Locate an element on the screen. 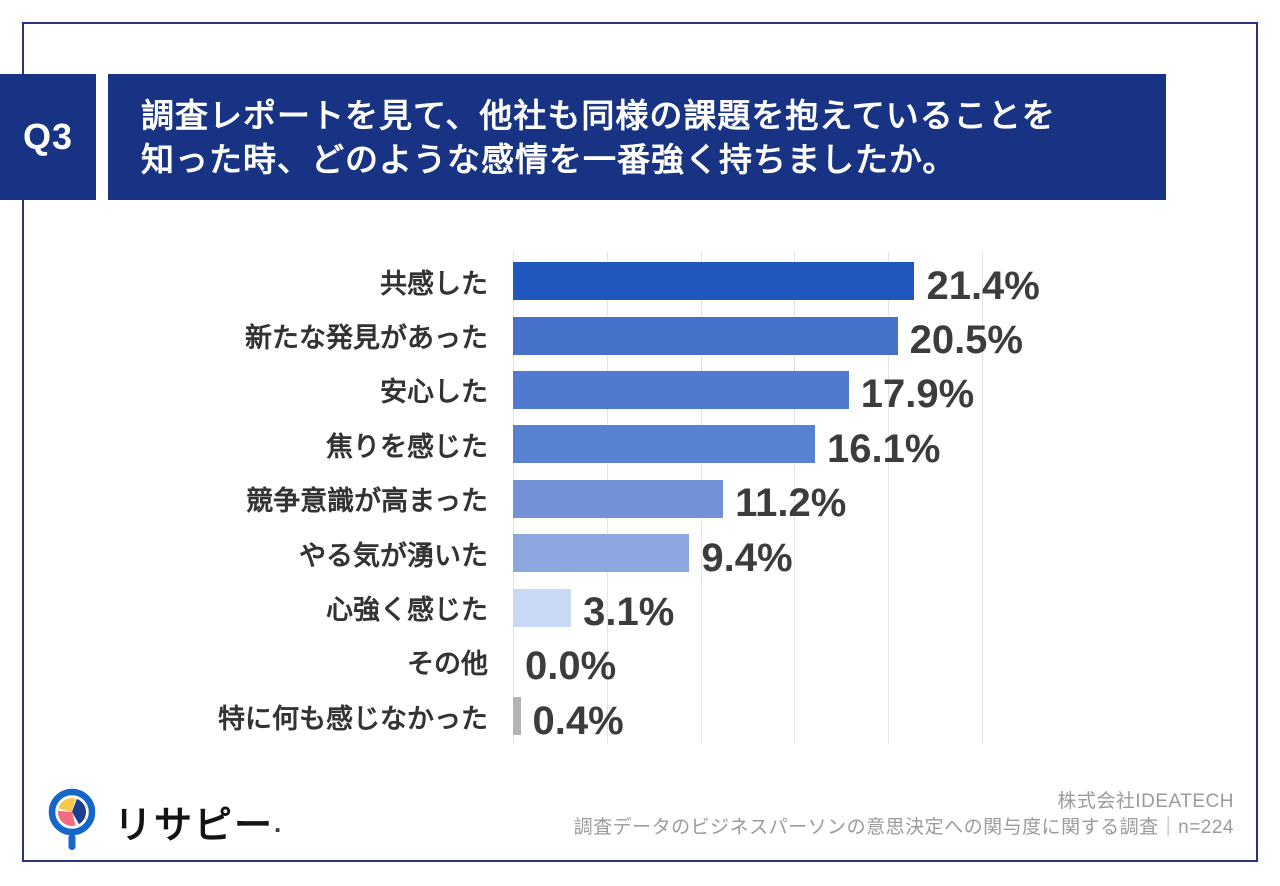 This screenshot has width=1280, height=886. category-label: 特に何も感じなかった is located at coordinates (353, 718).